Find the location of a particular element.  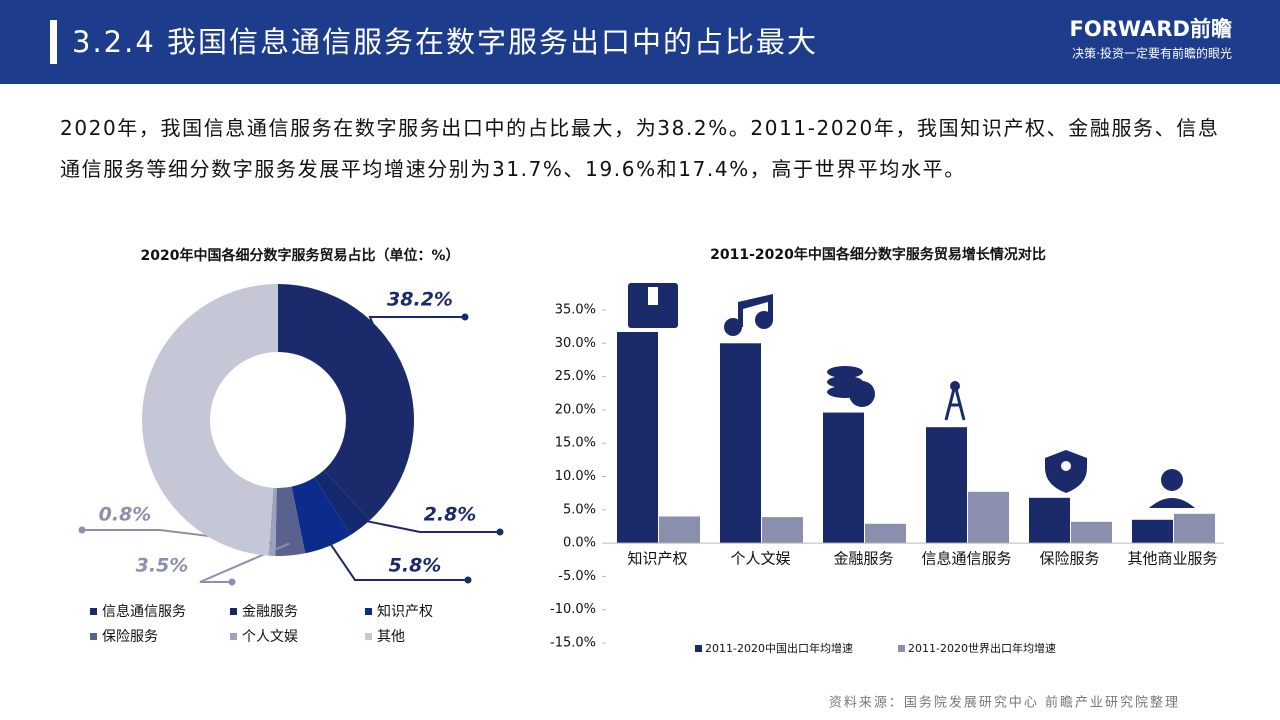

y-tick-label: 10.0% is located at coordinates (575, 476).